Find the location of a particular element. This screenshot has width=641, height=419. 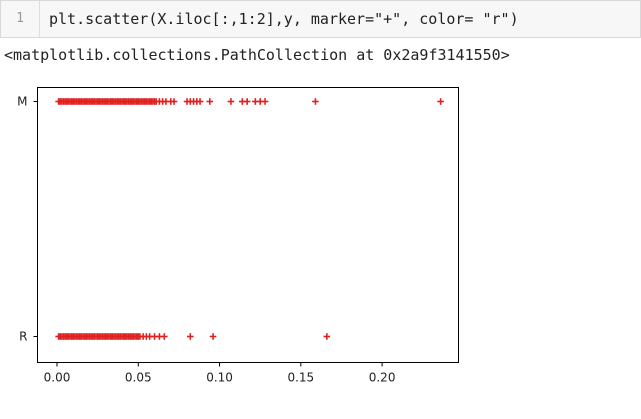

x-tick-label: 0.20 is located at coordinates (382, 378).